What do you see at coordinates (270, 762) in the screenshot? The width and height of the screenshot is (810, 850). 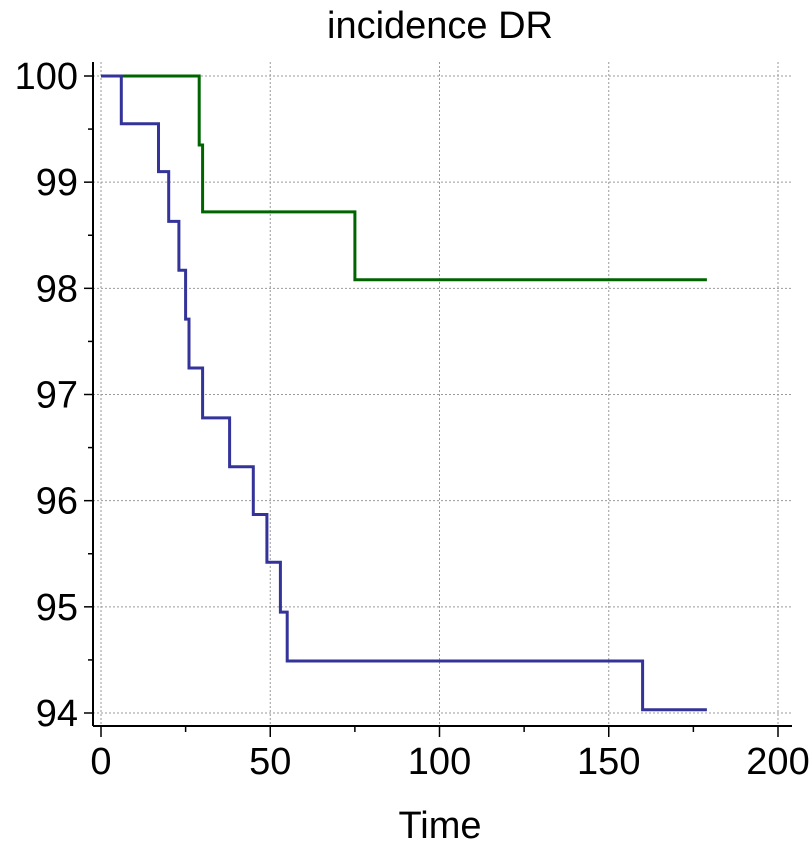 I see `x-tick-label: 50` at bounding box center [270, 762].